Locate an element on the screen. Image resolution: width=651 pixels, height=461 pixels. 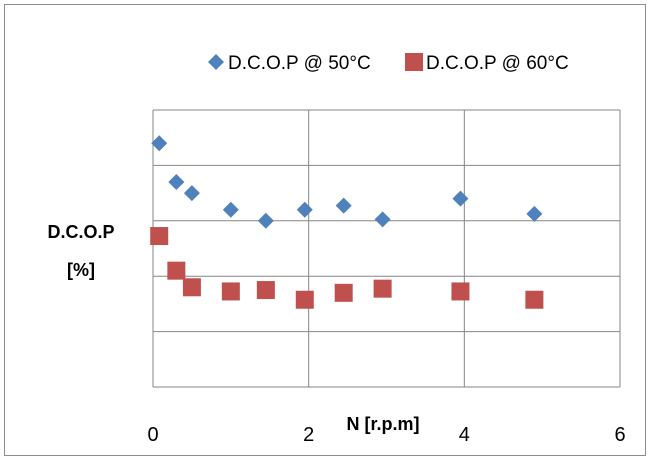
y-axis-title-line1: D.C.O.P is located at coordinates (80, 232).